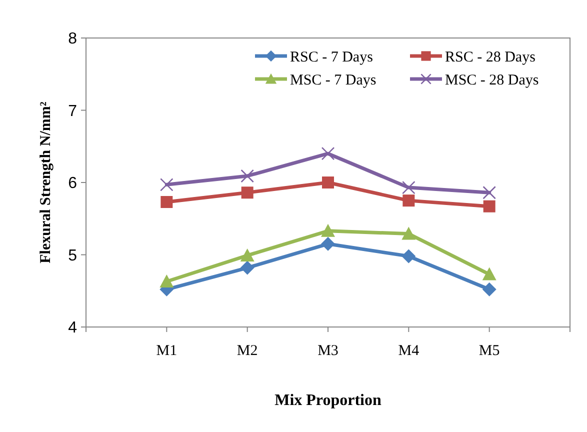 Image resolution: width=587 pixels, height=432 pixels. Describe the element at coordinates (167, 351) in the screenshot. I see `x-tick-label: M1` at that location.